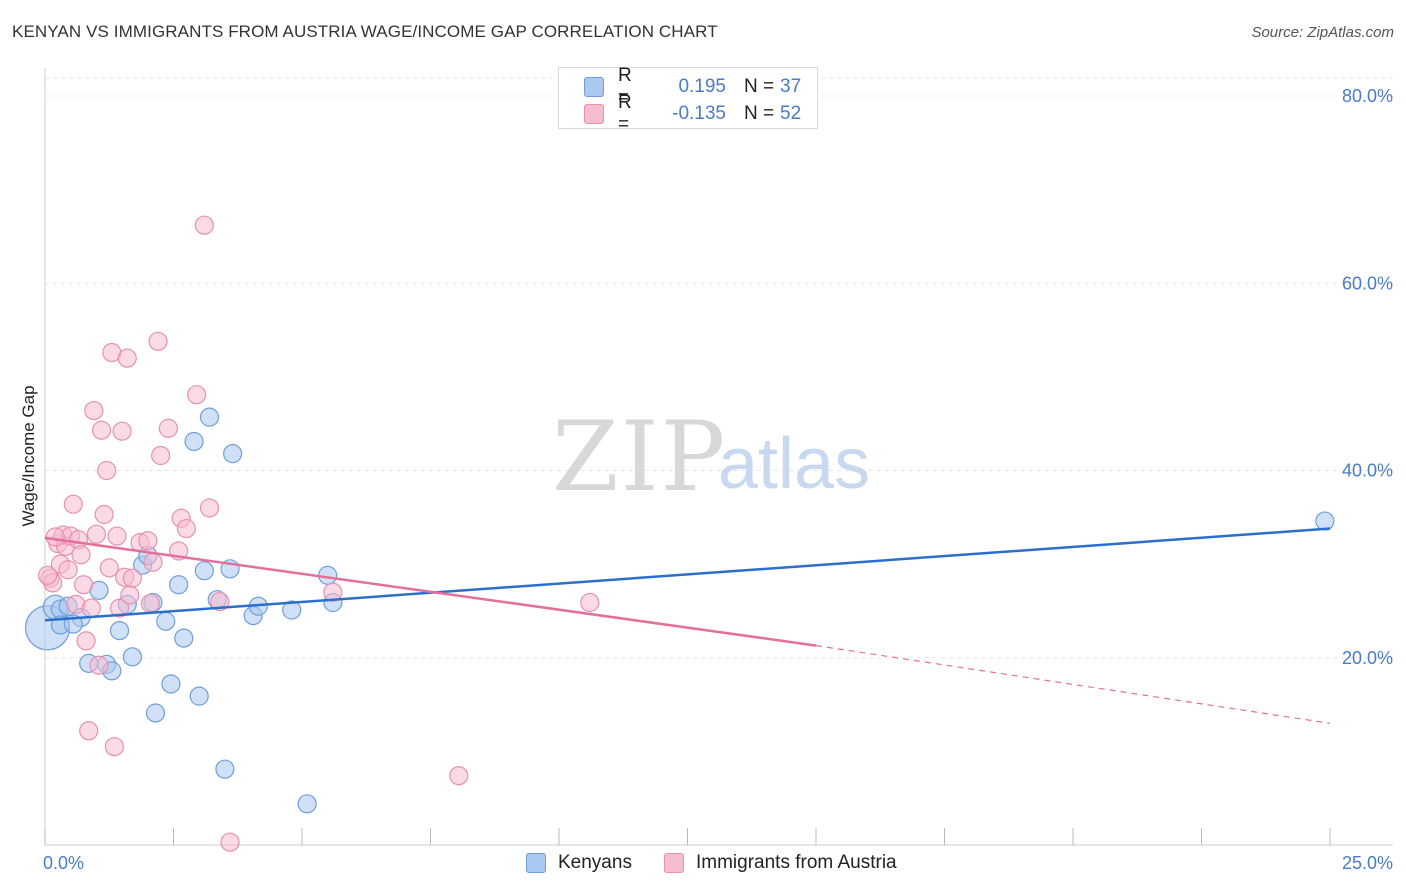 The image size is (1406, 892). What do you see at coordinates (1367, 283) in the screenshot?
I see `y-tick-label: 60.0%` at bounding box center [1367, 283].